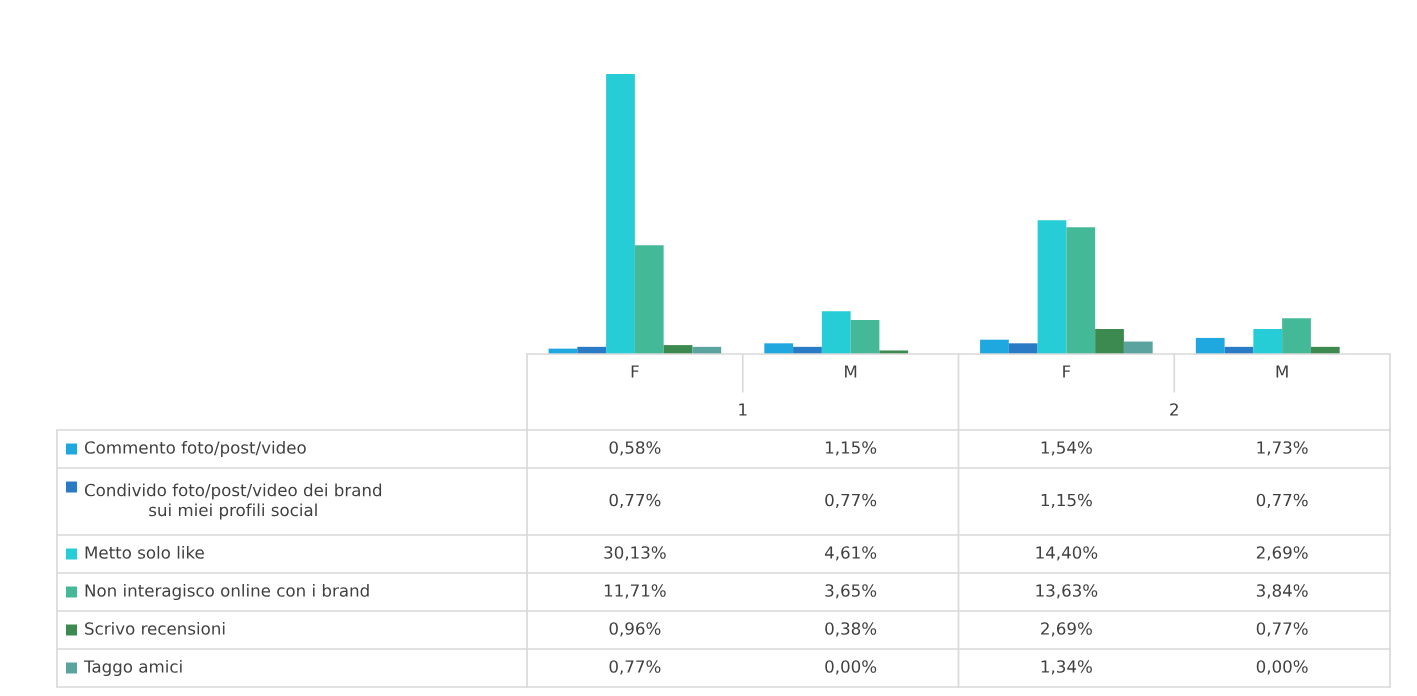 Image resolution: width=1417 pixels, height=696 pixels. What do you see at coordinates (850, 553) in the screenshot?
I see `data-label: 4,61%` at bounding box center [850, 553].